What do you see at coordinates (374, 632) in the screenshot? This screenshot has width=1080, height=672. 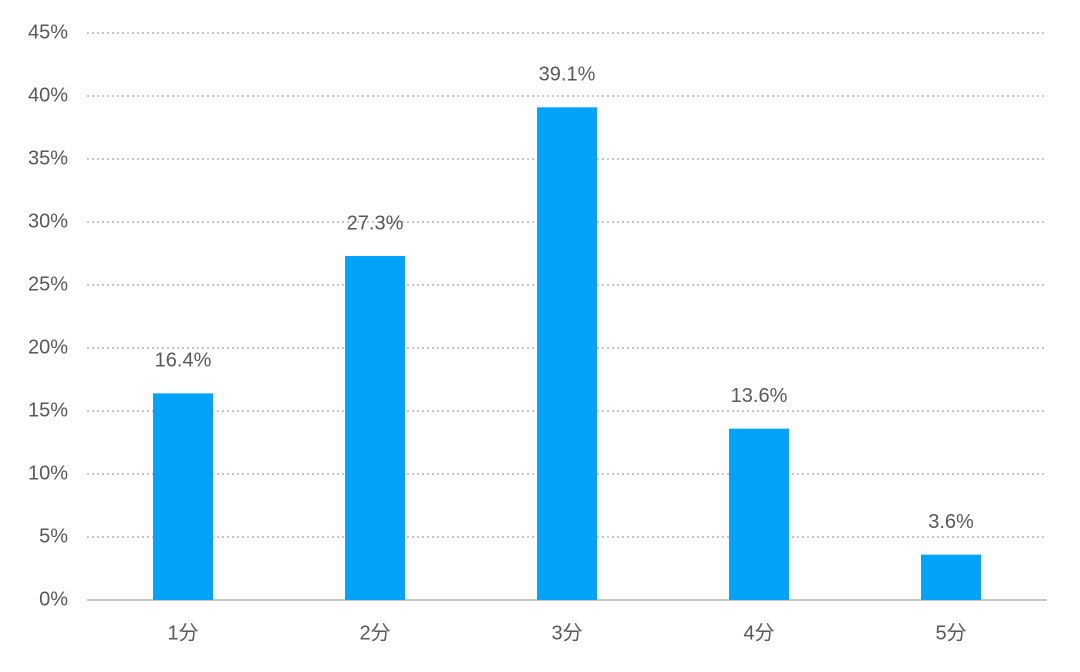 I see `x-tick-label: 2分` at bounding box center [374, 632].